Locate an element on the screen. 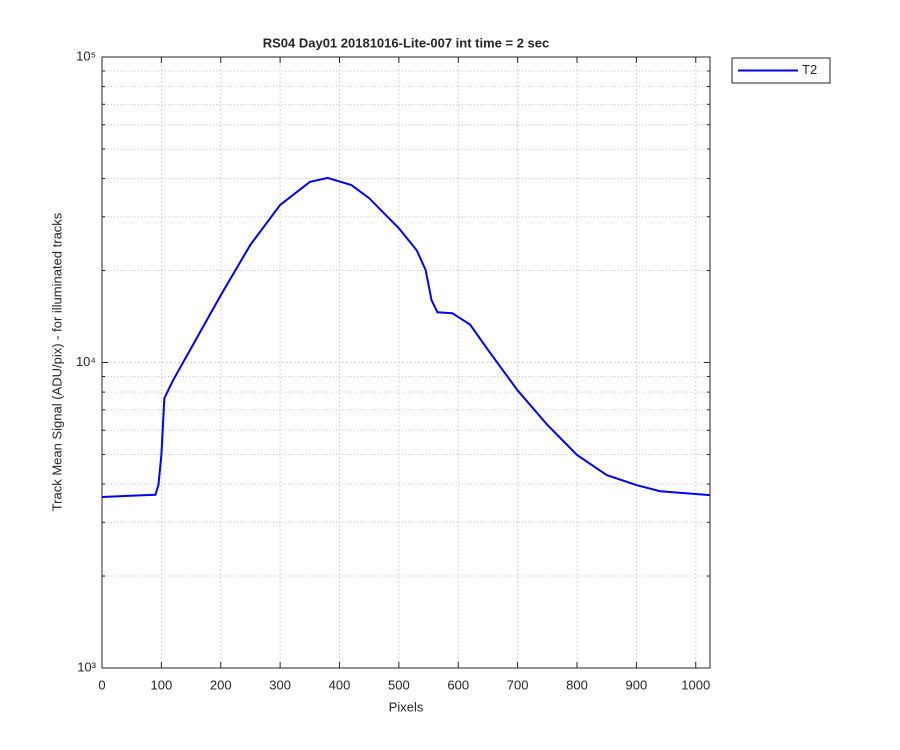  legend-label: T2 is located at coordinates (809, 69).